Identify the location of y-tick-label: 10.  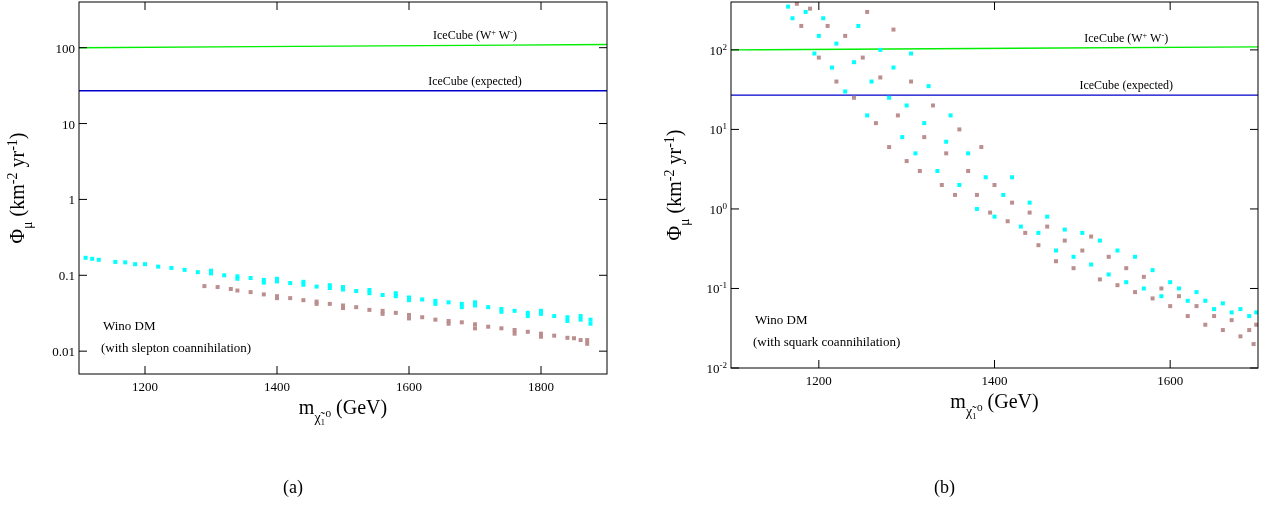
(68, 124).